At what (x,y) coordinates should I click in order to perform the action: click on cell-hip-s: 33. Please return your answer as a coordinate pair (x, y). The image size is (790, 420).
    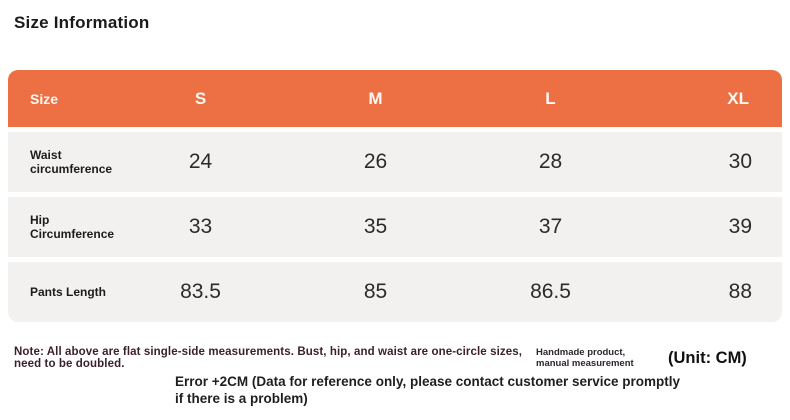
    Looking at the image, I should click on (200, 226).